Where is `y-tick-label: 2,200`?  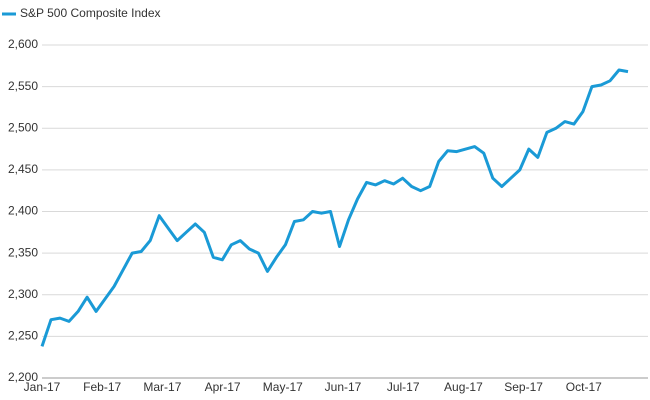
y-tick-label: 2,200 is located at coordinates (23, 377).